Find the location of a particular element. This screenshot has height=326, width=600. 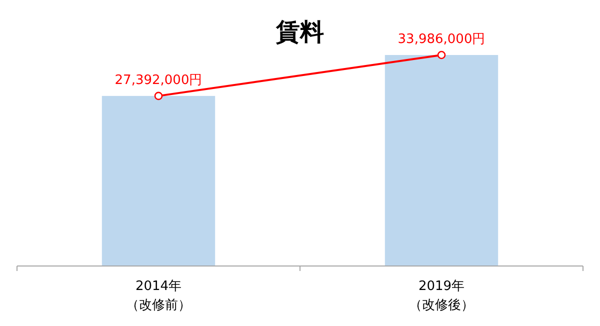

chart-title: 賃料 is located at coordinates (299, 32).